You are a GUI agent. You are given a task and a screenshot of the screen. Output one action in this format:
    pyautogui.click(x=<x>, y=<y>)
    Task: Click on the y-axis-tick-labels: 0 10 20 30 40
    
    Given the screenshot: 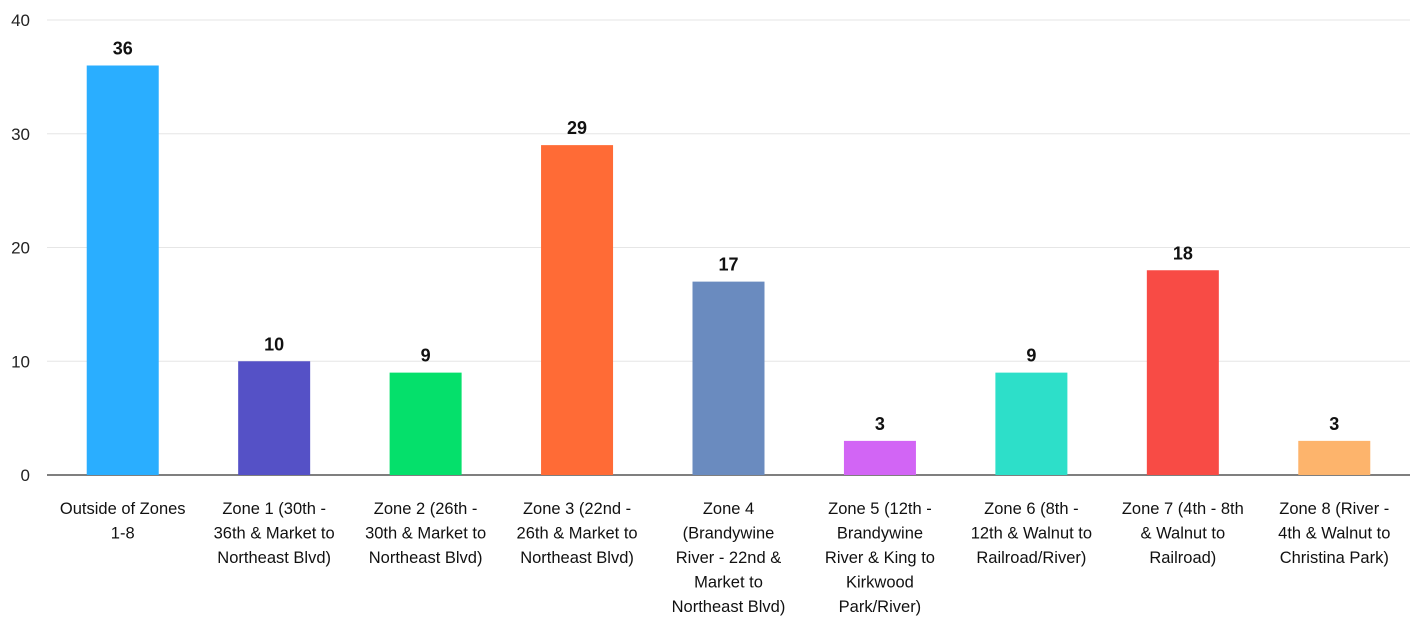 What is the action you would take?
    pyautogui.click(x=20, y=248)
    